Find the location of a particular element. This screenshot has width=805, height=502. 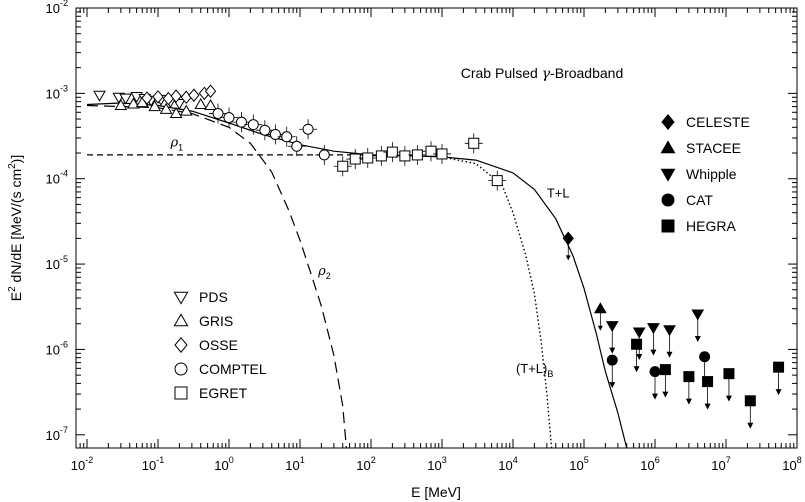

curve-label: T+L is located at coordinates (558, 193).